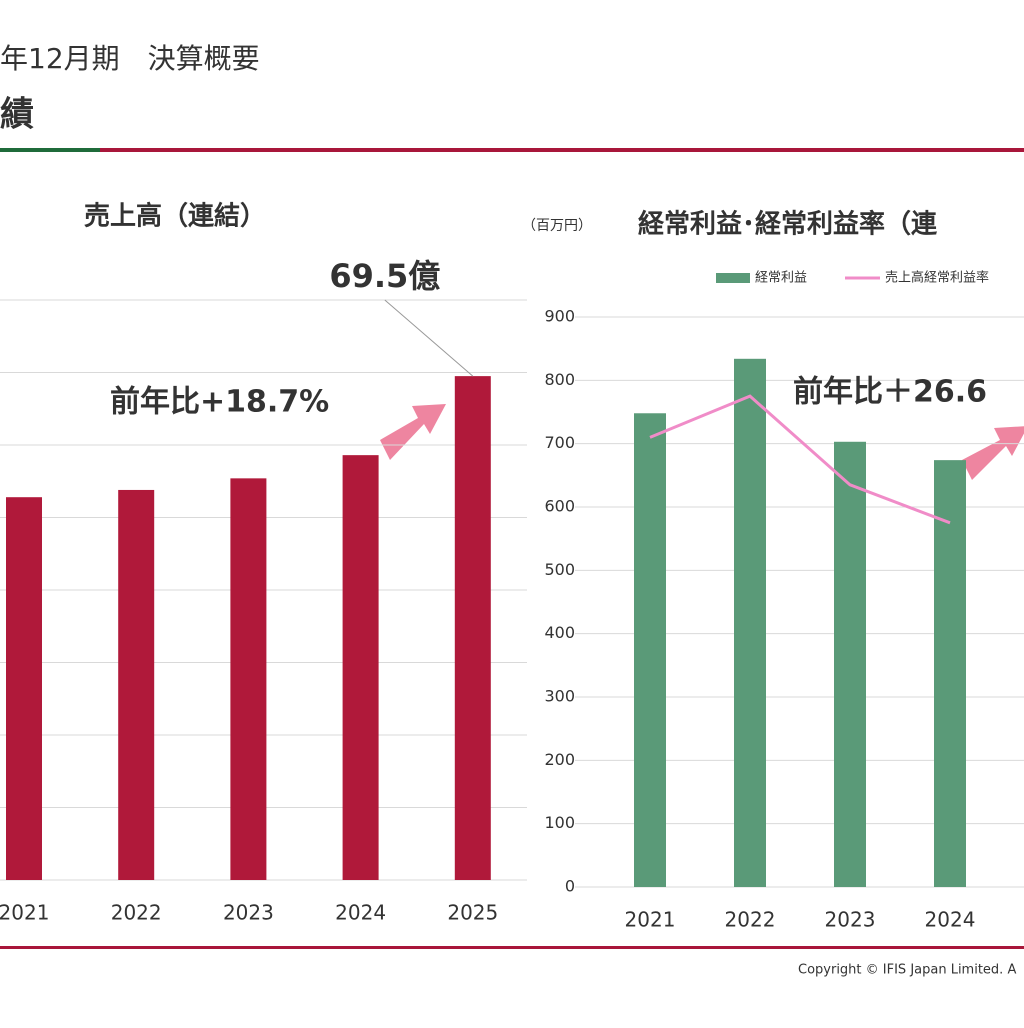 This screenshot has width=1024, height=1028. What do you see at coordinates (472, 913) in the screenshot?
I see `x-tick-label: 2025` at bounding box center [472, 913].